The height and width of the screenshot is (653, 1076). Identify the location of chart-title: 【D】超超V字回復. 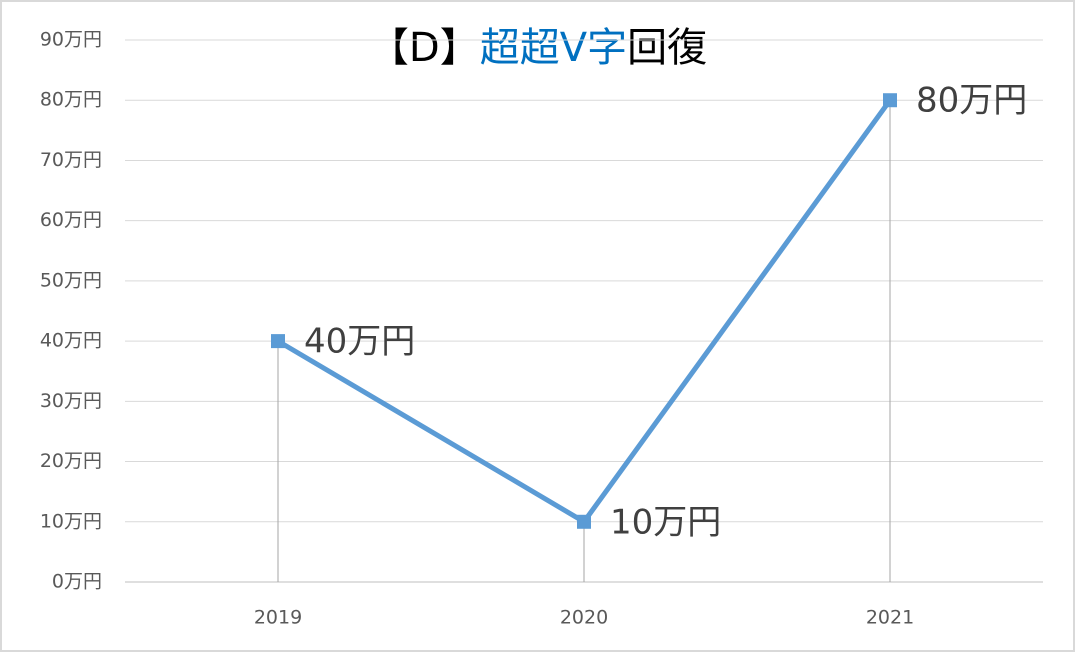
(538, 48).